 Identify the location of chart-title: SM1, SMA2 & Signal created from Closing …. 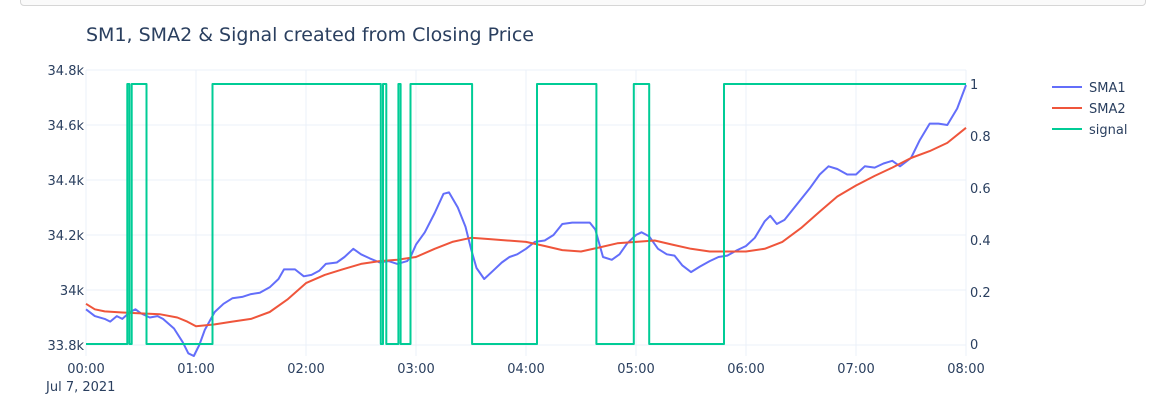
(310, 35).